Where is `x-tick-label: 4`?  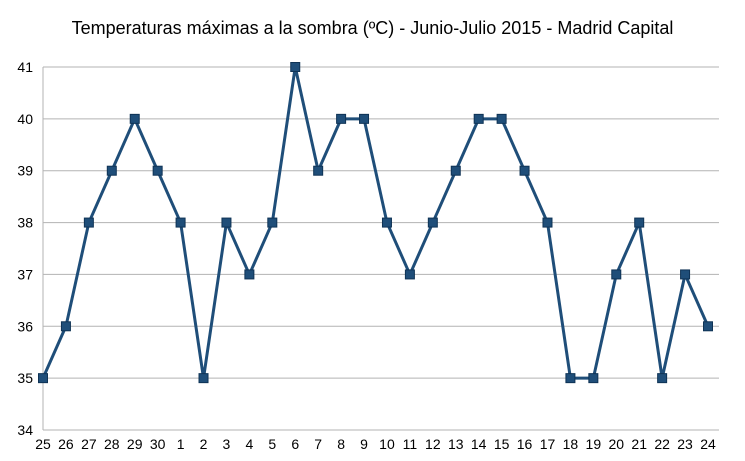 x-tick-label: 4 is located at coordinates (249, 444).